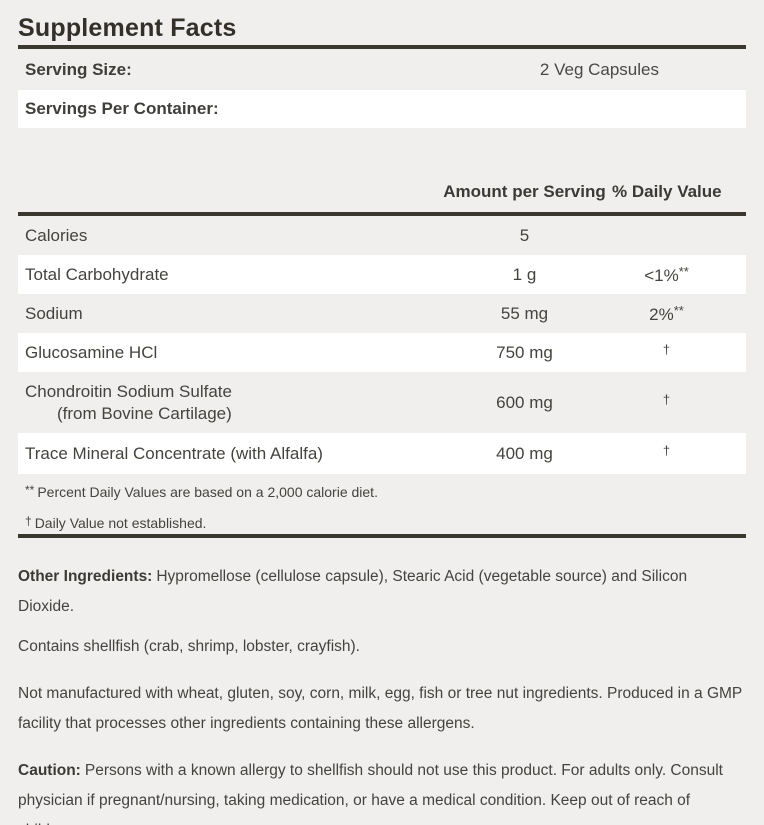 Image resolution: width=764 pixels, height=825 pixels. I want to click on nutrient-subname: (from Bovine Cartilage), so click(144, 413).